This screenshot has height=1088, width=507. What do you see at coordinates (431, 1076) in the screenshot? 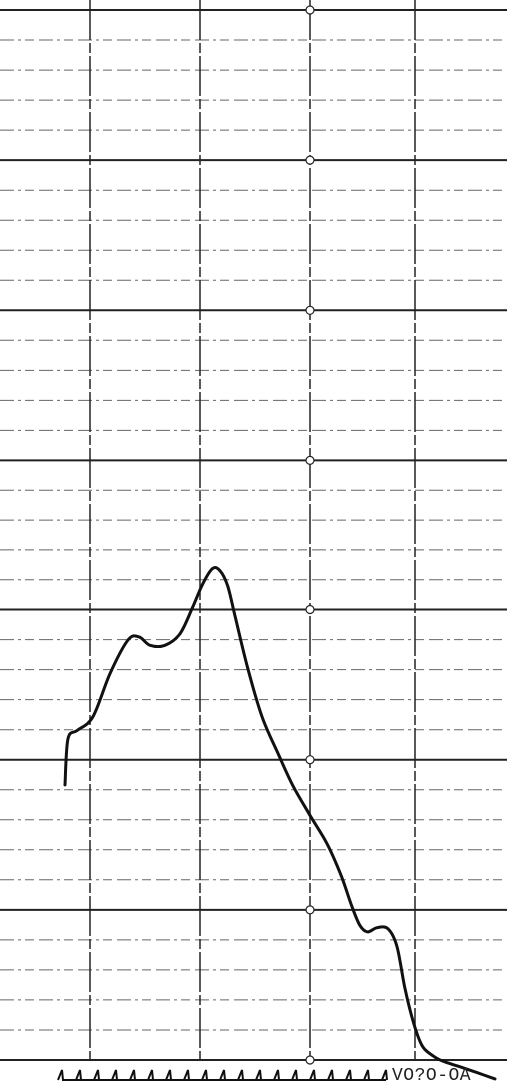
I see `bottom-label: VO?O-OA` at bounding box center [431, 1076].